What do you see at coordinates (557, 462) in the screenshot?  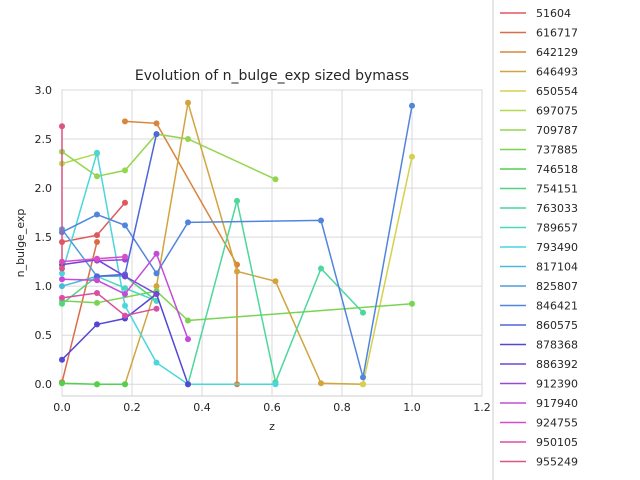 I see `legend-entry: 955249` at bounding box center [557, 462].